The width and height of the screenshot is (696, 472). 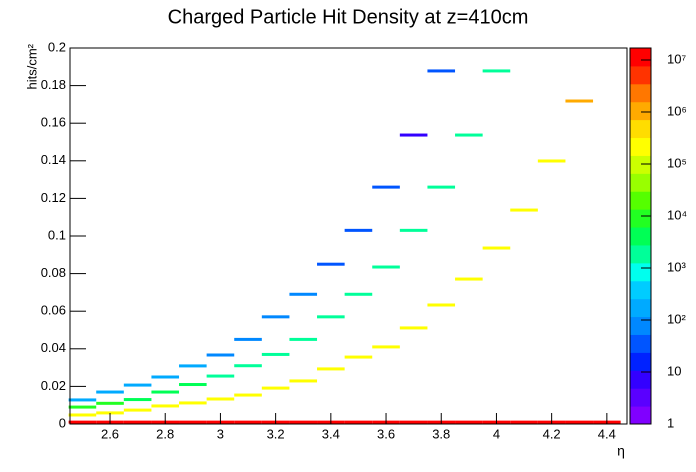 What do you see at coordinates (670, 422) in the screenshot?
I see `z-tick-label: 1` at bounding box center [670, 422].